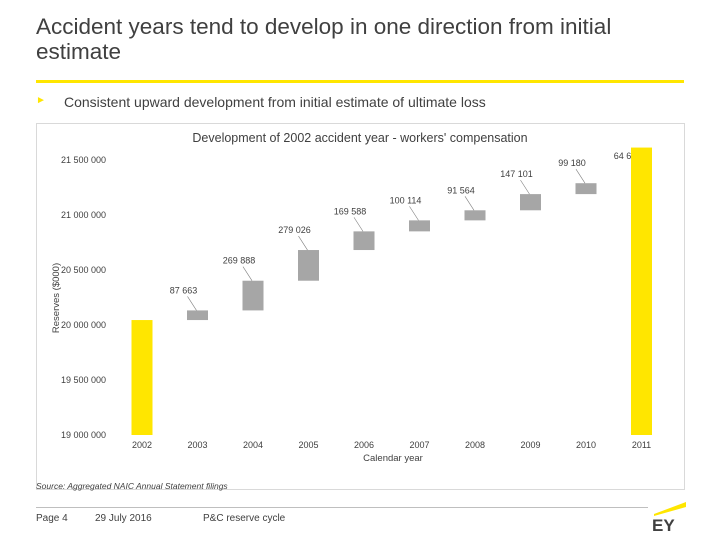 This screenshot has height=540, width=720. What do you see at coordinates (123, 518) in the screenshot?
I see `footer-date: 29 July 2016` at bounding box center [123, 518].